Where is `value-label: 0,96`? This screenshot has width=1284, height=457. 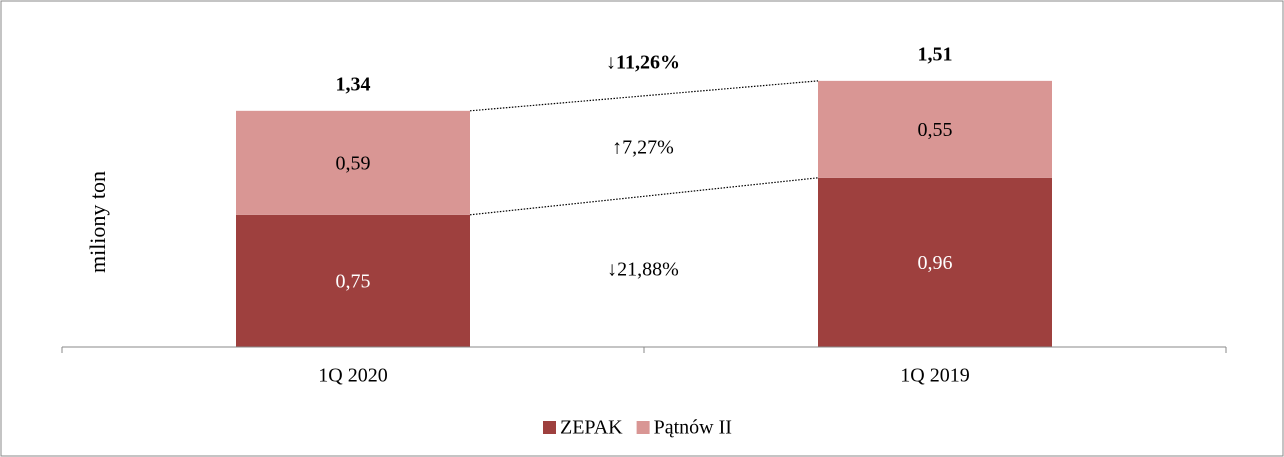
value-label: 0,96 is located at coordinates (935, 263).